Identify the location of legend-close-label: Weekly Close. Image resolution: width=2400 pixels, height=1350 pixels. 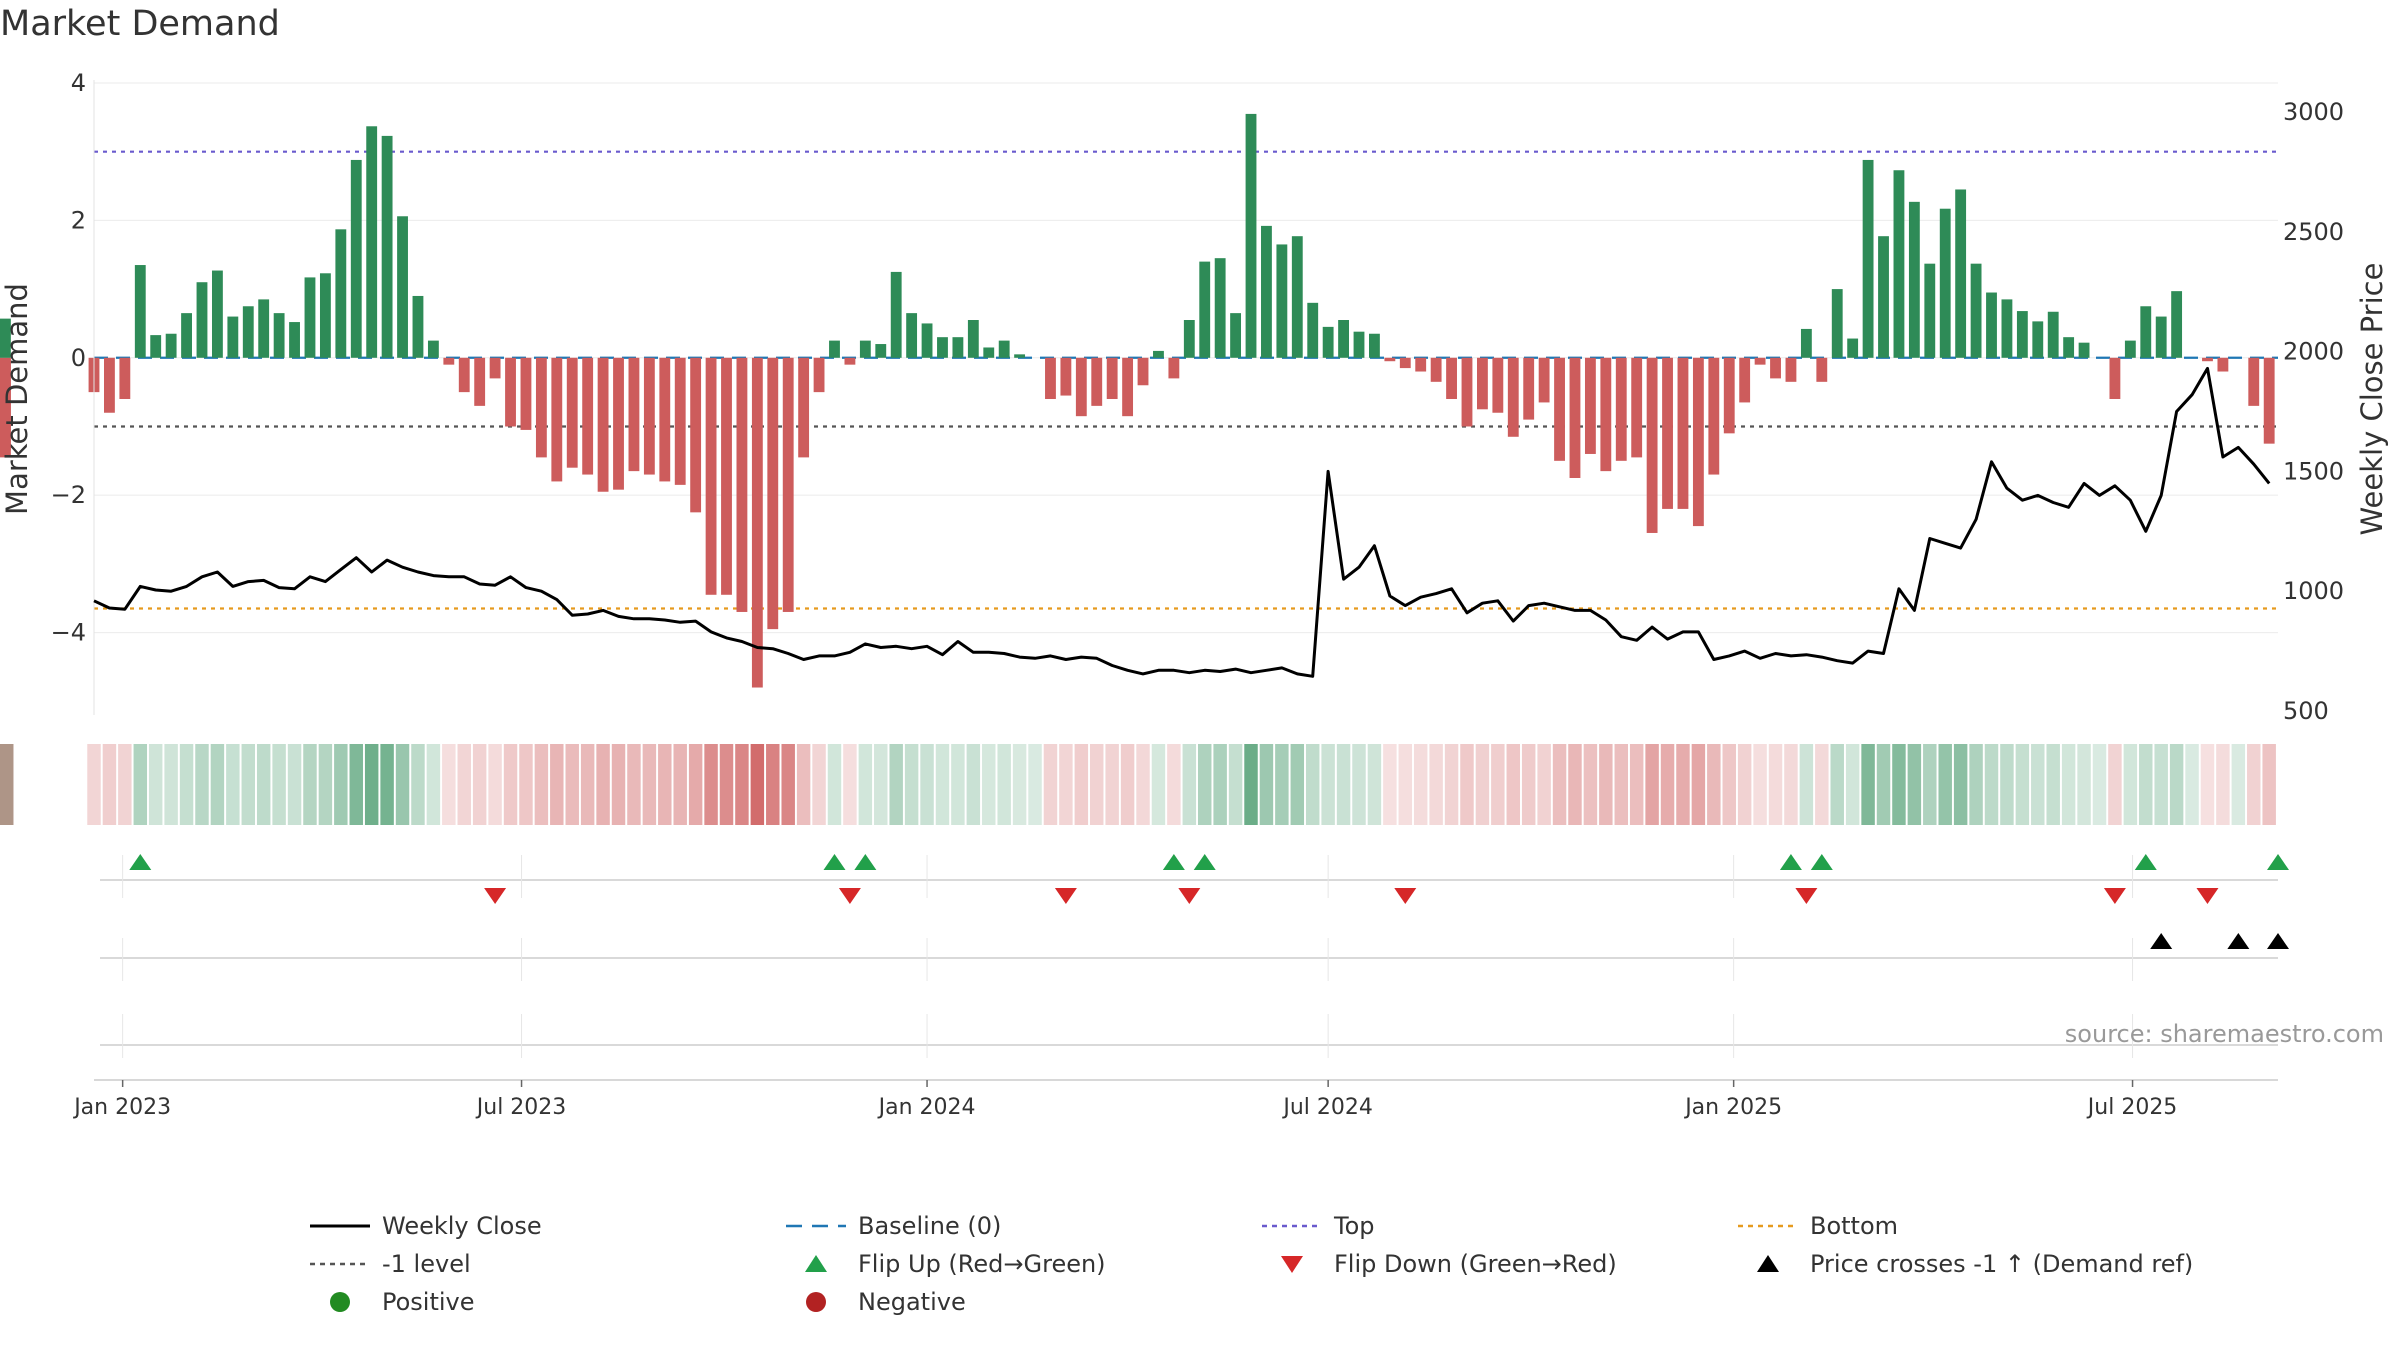
(462, 1226).